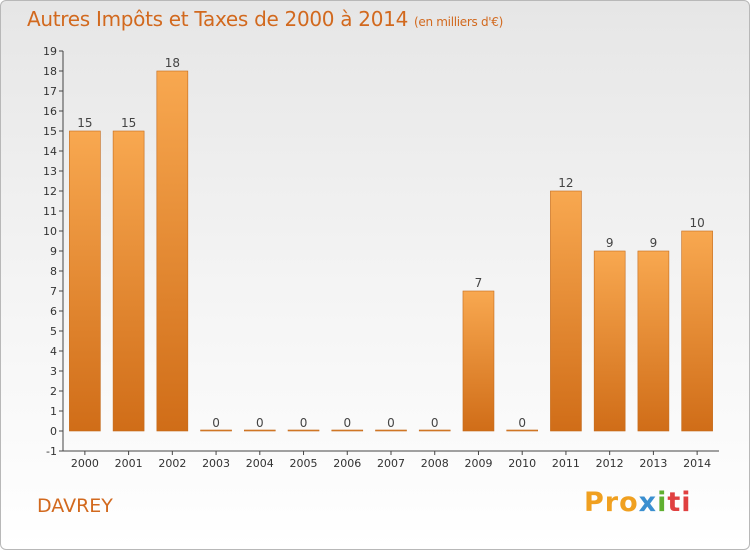 This screenshot has width=750, height=550. I want to click on logo-part: x, so click(648, 502).